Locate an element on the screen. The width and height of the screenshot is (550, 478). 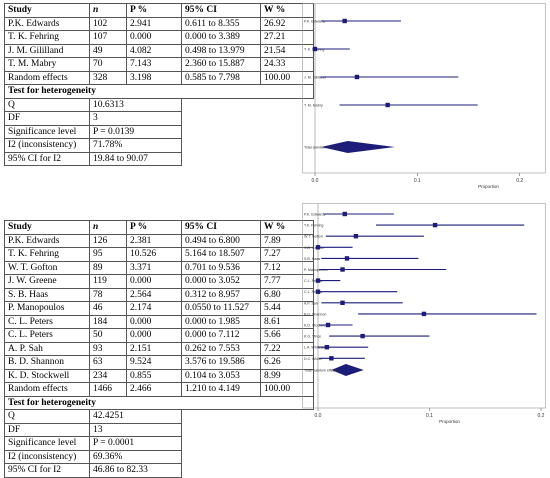
table-cell: 9.524 is located at coordinates (154, 362).